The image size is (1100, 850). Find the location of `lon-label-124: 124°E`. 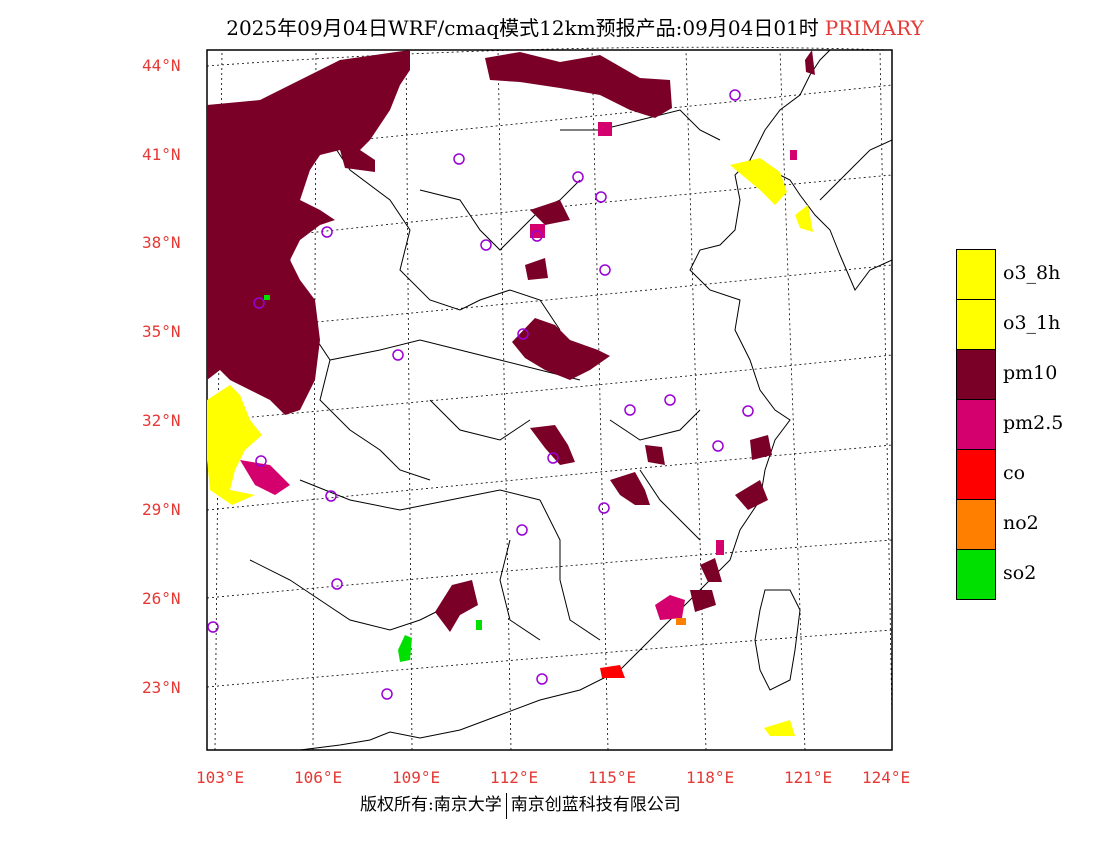

lon-label-124: 124°E is located at coordinates (886, 777).